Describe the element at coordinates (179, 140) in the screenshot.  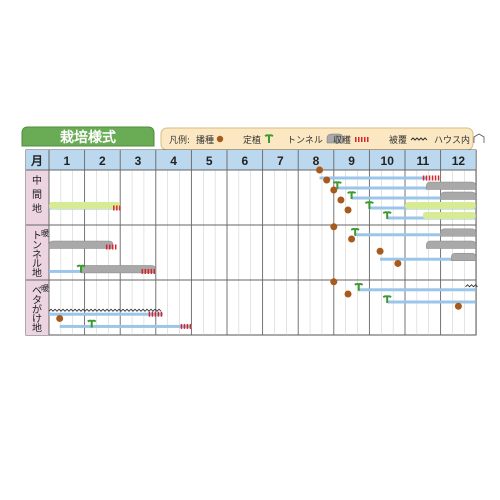
I see `legend-prefix: 凡例:` at that location.